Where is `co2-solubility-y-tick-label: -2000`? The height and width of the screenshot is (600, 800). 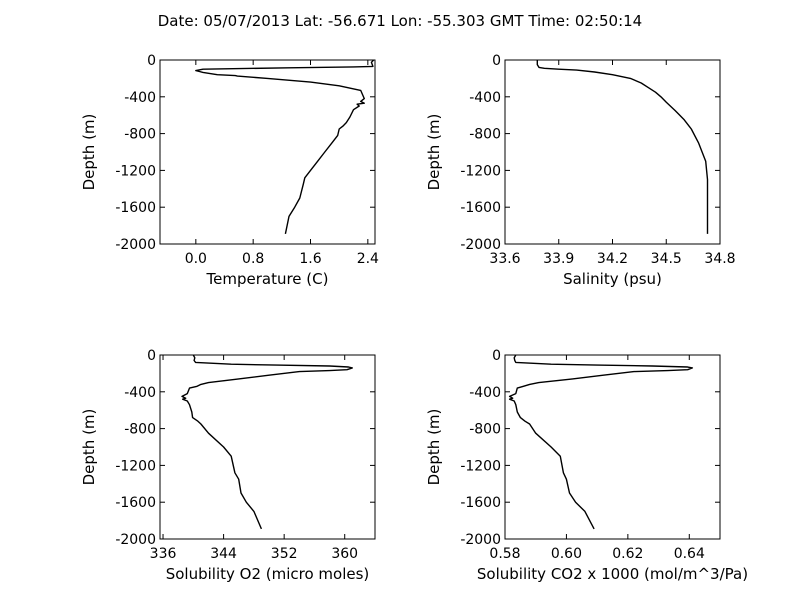
co2-solubility-y-tick-label: -2000 is located at coordinates (480, 540).